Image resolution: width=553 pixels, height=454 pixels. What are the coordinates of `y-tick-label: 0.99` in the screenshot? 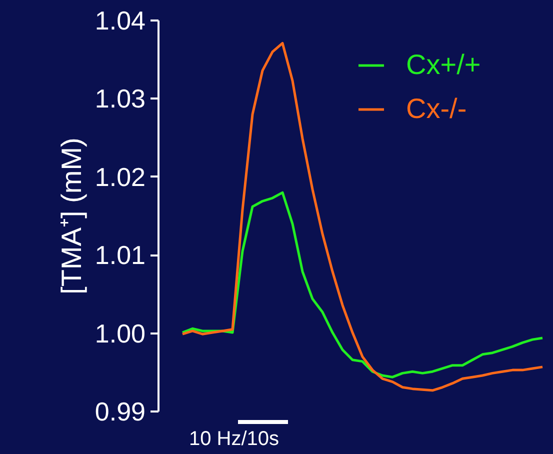 It's located at (120, 411).